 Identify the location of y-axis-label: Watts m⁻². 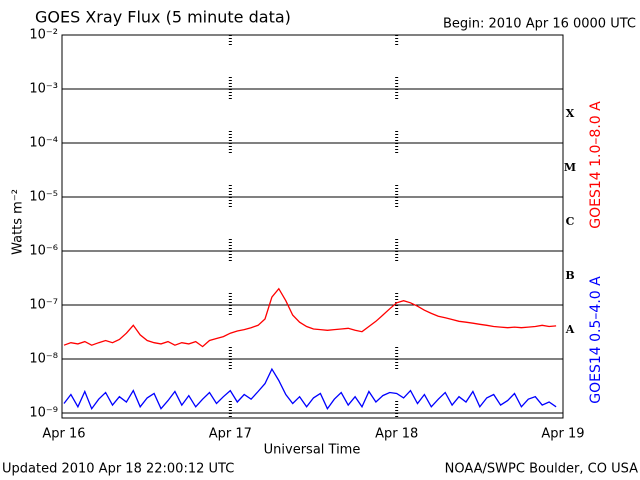
(18, 222).